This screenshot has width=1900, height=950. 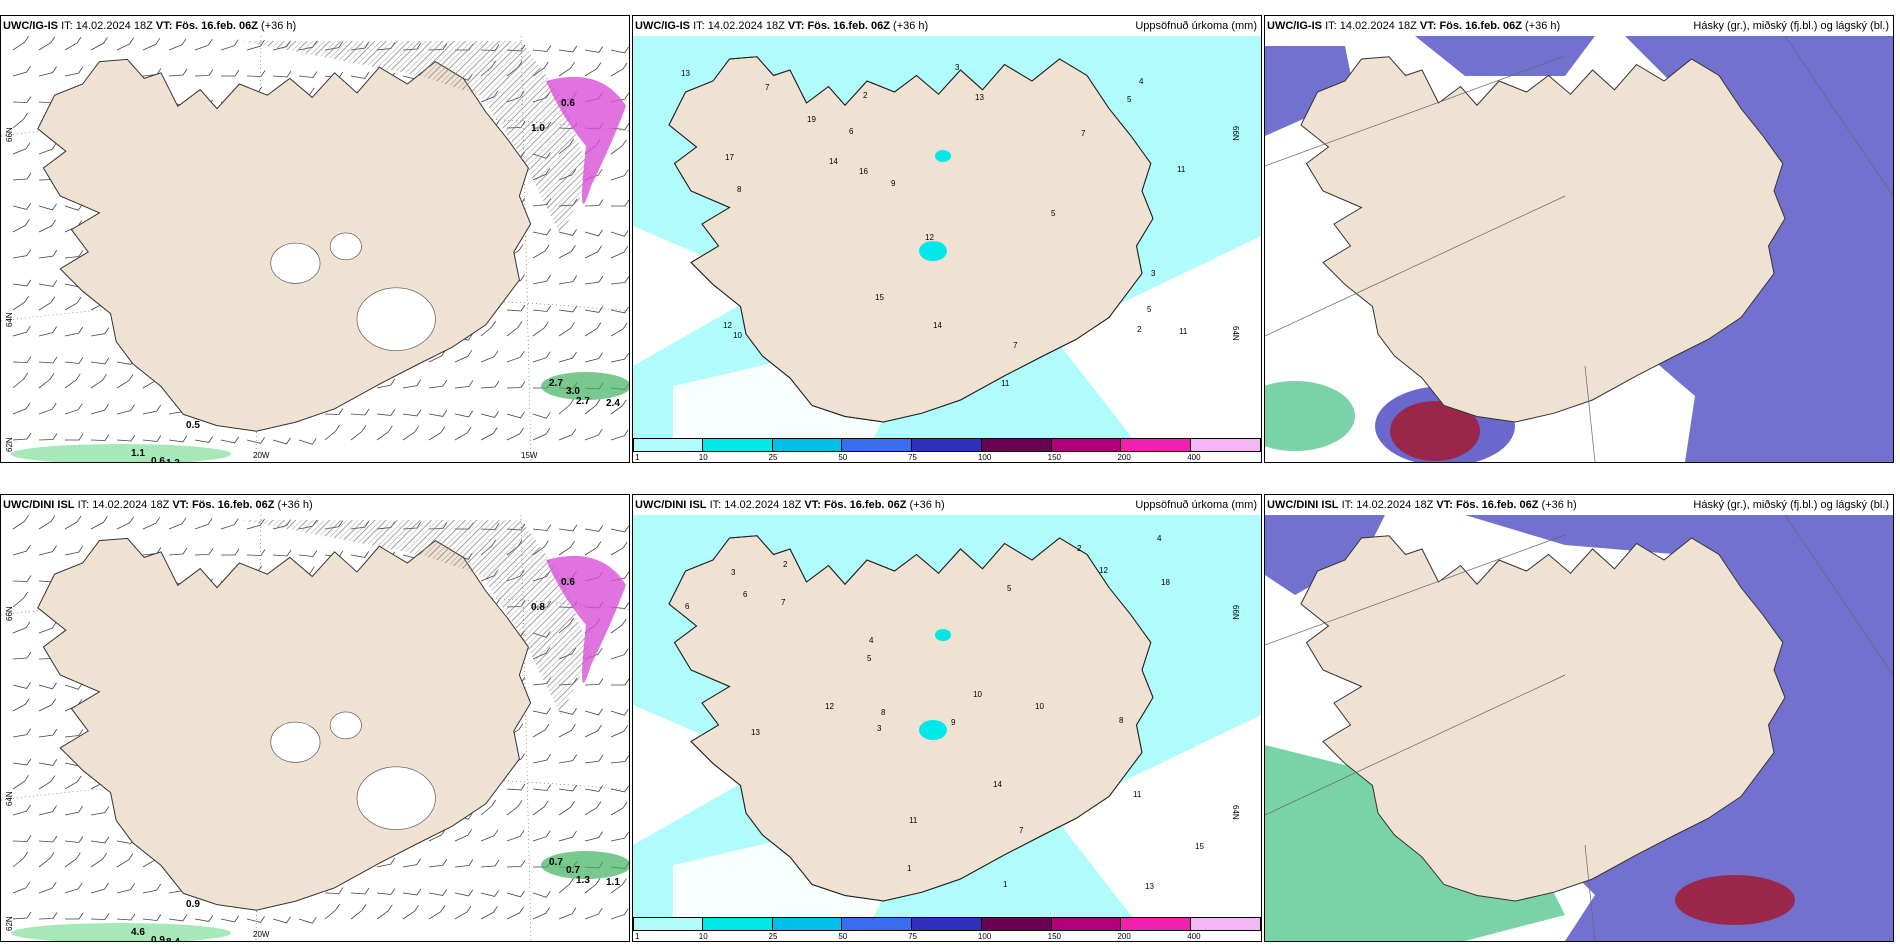 What do you see at coordinates (883, 712) in the screenshot?
I see `precip-value: 8` at bounding box center [883, 712].